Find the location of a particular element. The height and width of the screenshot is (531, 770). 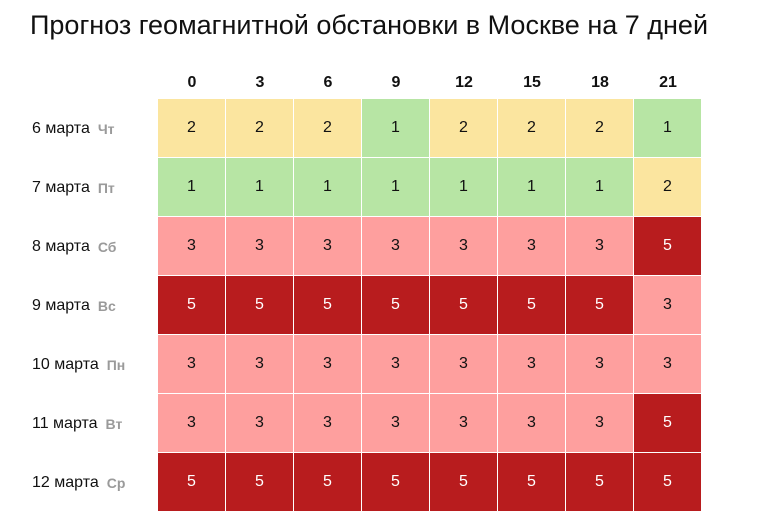

row-weekday: Пт is located at coordinates (106, 187).